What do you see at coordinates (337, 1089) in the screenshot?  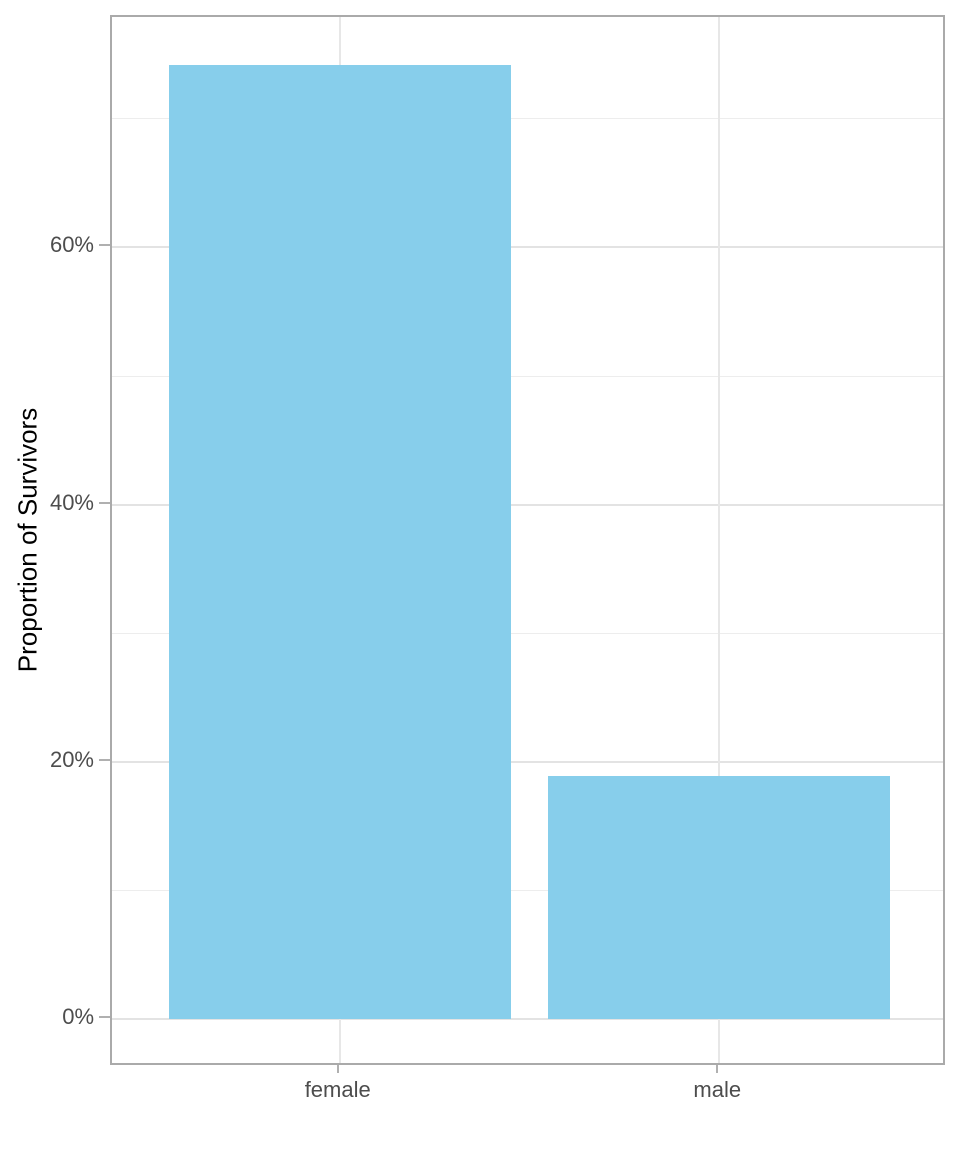 I see `x-tick-label-female: female` at bounding box center [337, 1089].